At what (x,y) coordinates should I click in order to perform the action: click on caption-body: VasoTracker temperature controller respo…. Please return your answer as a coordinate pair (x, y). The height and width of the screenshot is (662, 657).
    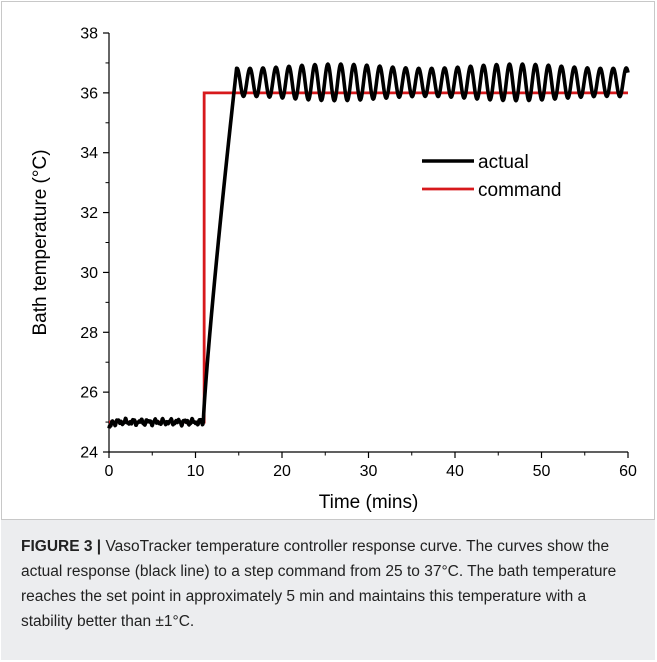
    Looking at the image, I should click on (319, 584).